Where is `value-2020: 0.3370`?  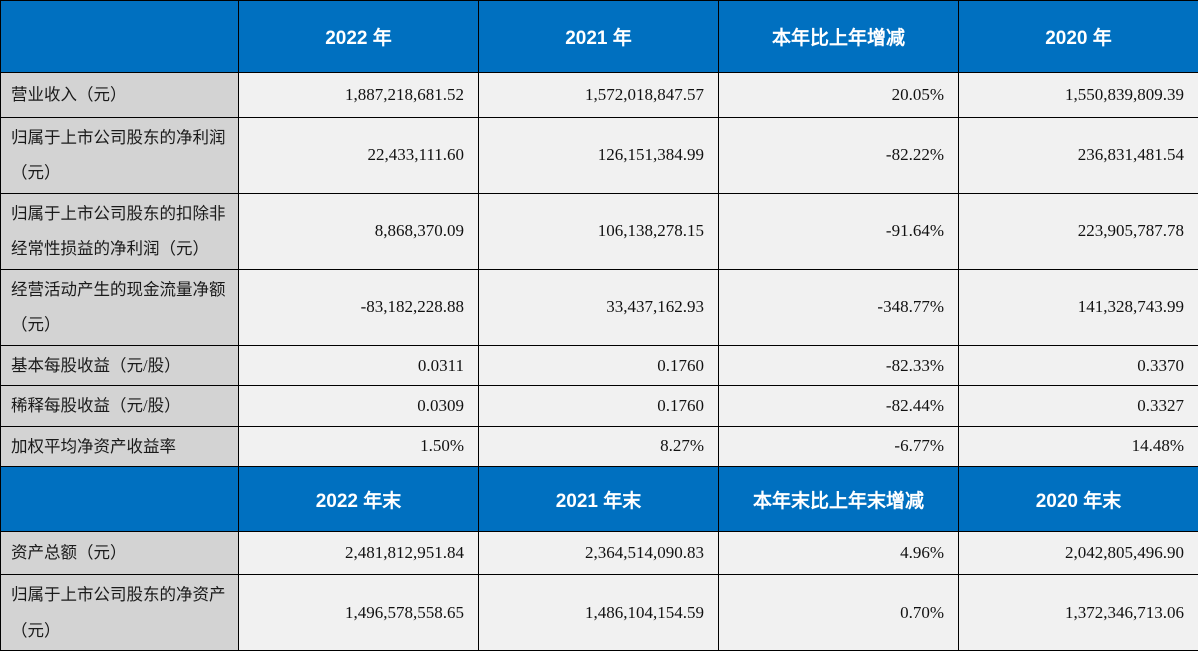
value-2020: 0.3370 is located at coordinates (1078, 365).